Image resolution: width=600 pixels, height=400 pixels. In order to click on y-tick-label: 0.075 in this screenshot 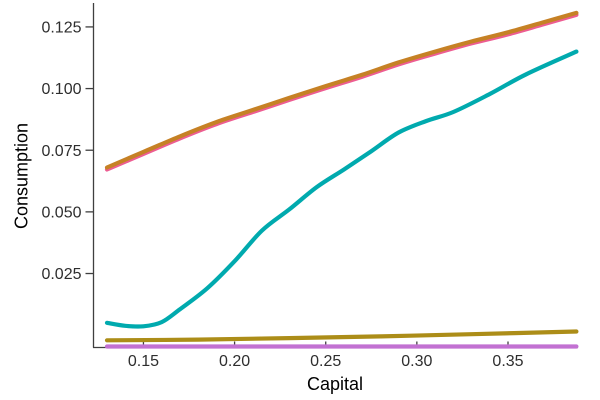, I will do `click(61, 151)`.